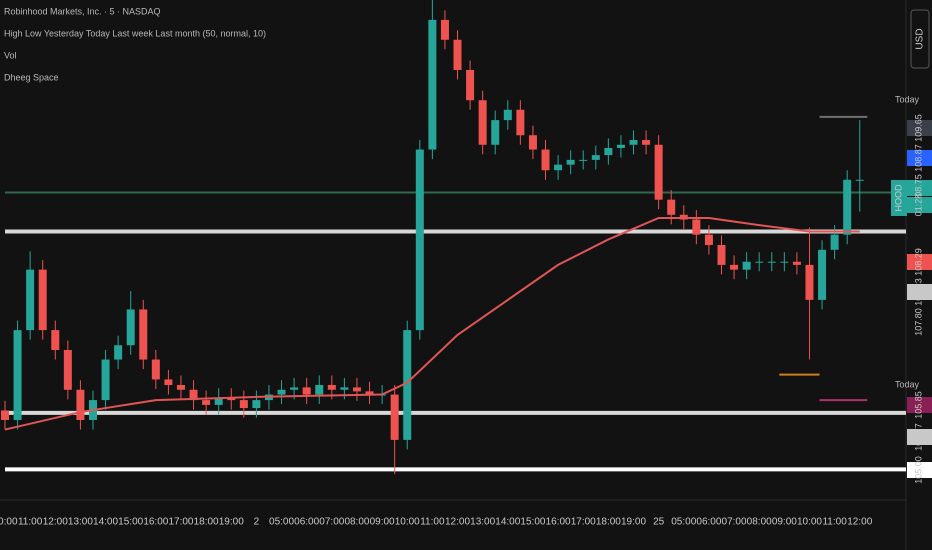  What do you see at coordinates (918, 262) in the screenshot?
I see `price-tag: 108.29` at bounding box center [918, 262].